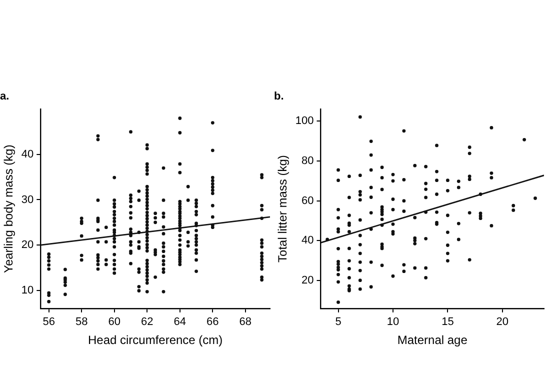  I want to click on y-axis-title: Total litter mass (kg), so click(283, 208).